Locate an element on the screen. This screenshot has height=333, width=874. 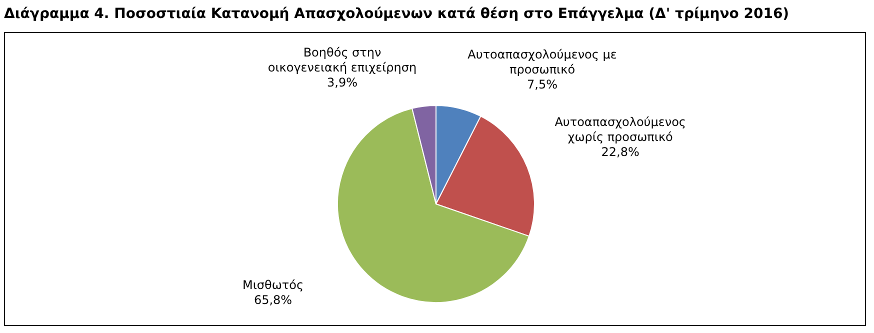
data-label: 22,8% is located at coordinates (620, 152).